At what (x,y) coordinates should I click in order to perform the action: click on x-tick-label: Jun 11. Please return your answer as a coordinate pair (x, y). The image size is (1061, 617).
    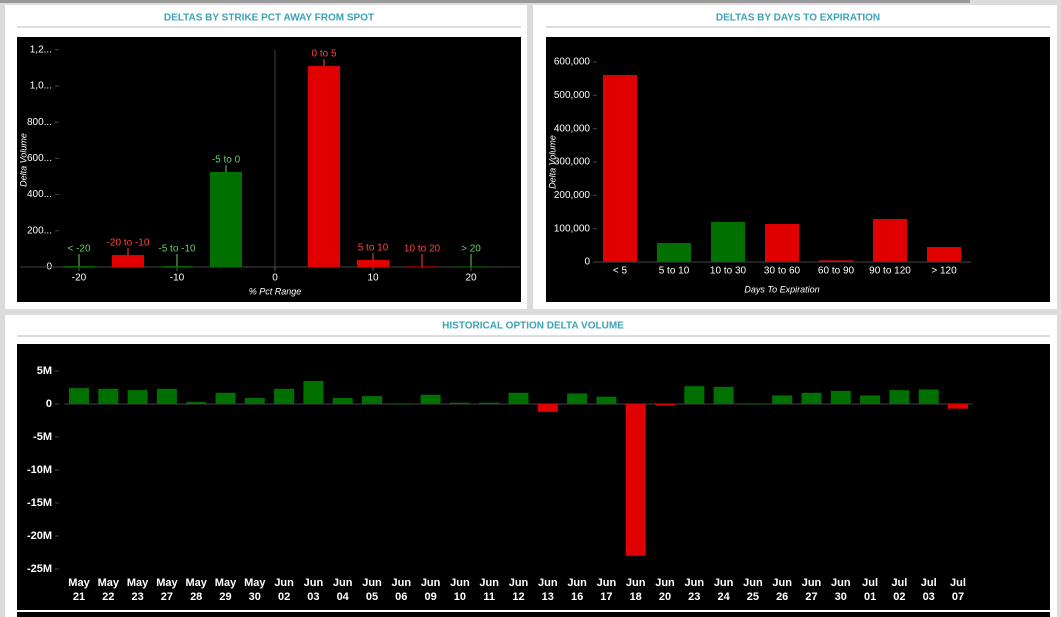
    Looking at the image, I should click on (489, 590).